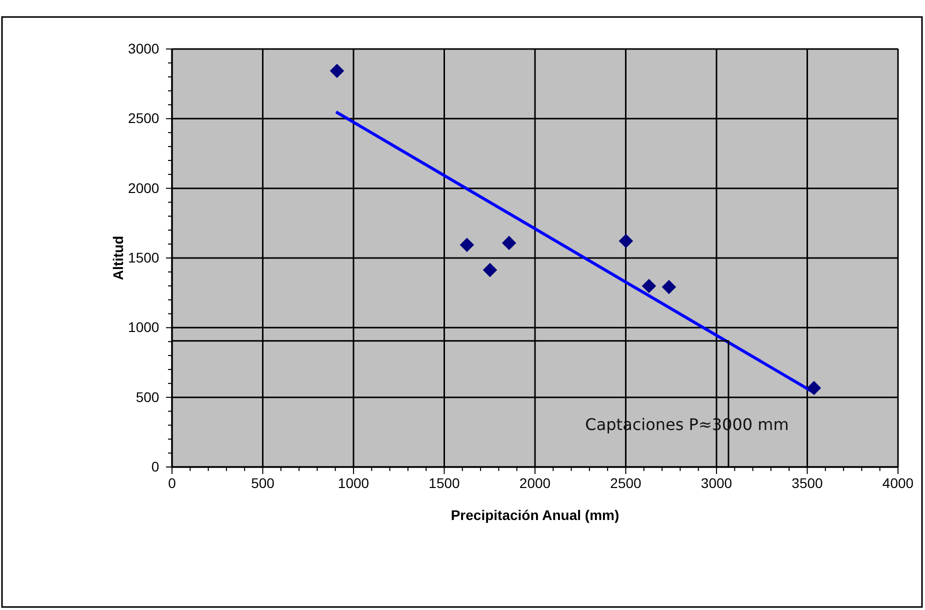 This screenshot has height=610, width=925. I want to click on x-tick-label: 3500, so click(808, 483).